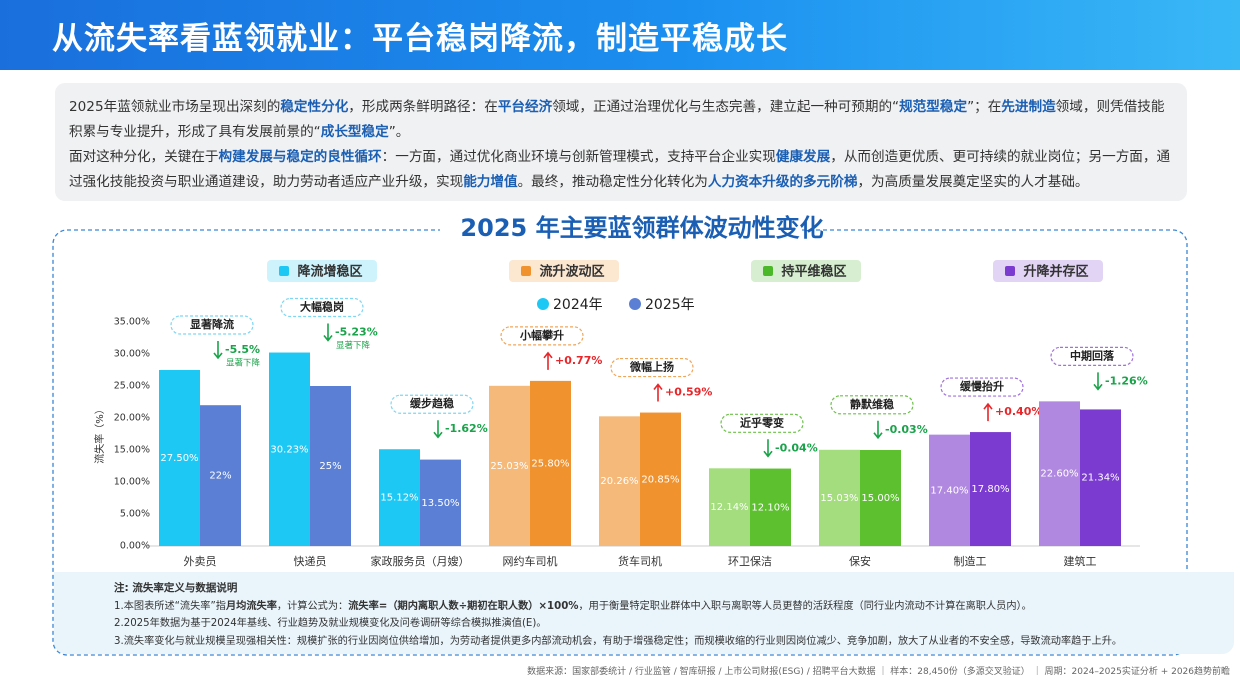 The width and height of the screenshot is (1240, 697). What do you see at coordinates (612, 182) in the screenshot?
I see `text-run: 。最终，推动稳定性分化转化为` at bounding box center [612, 182].